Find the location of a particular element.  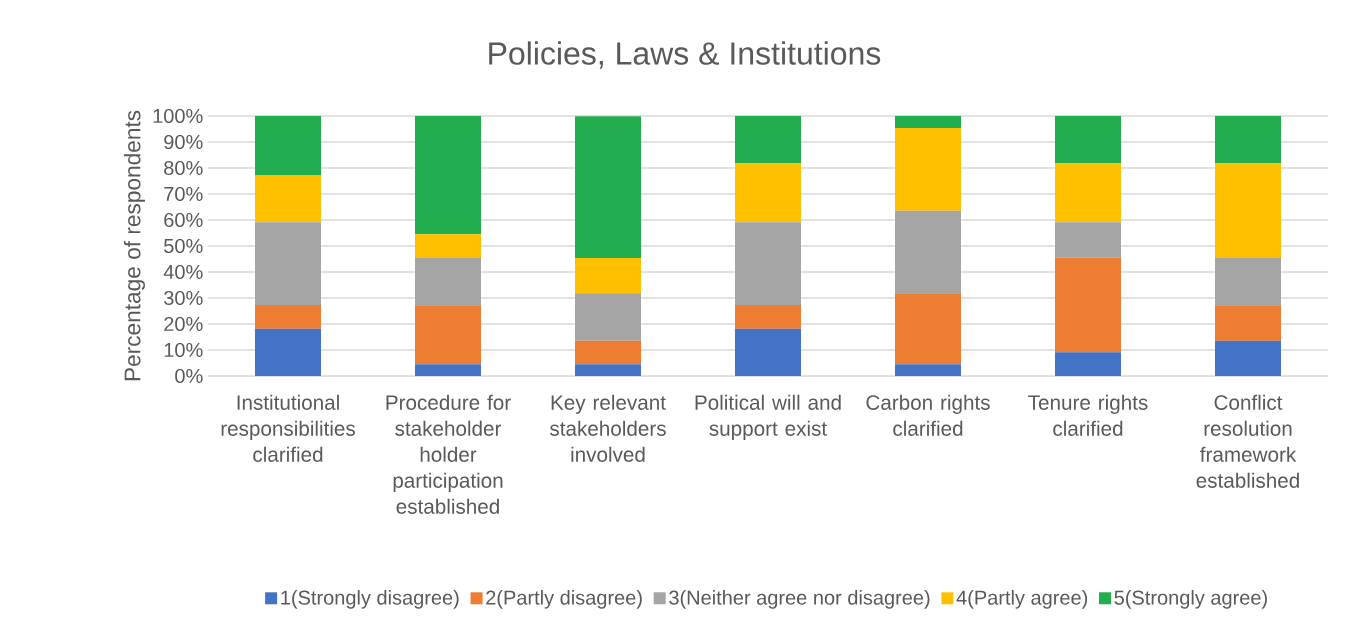

y-tick-label: 50% is located at coordinates (183, 246).